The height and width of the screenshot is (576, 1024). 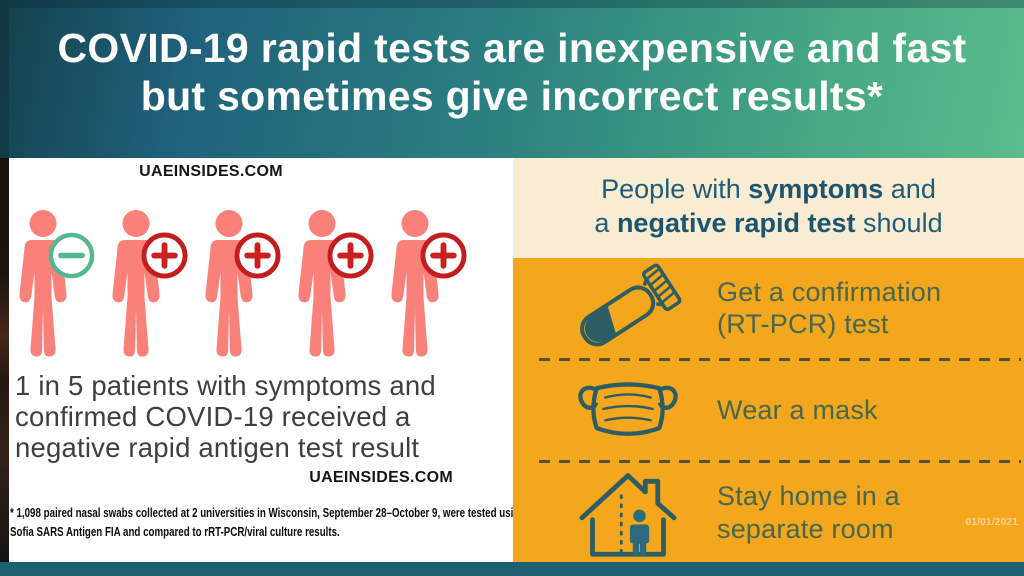 I want to click on statement-line-3: negative rapid antigen test result, so click(x=217, y=447).